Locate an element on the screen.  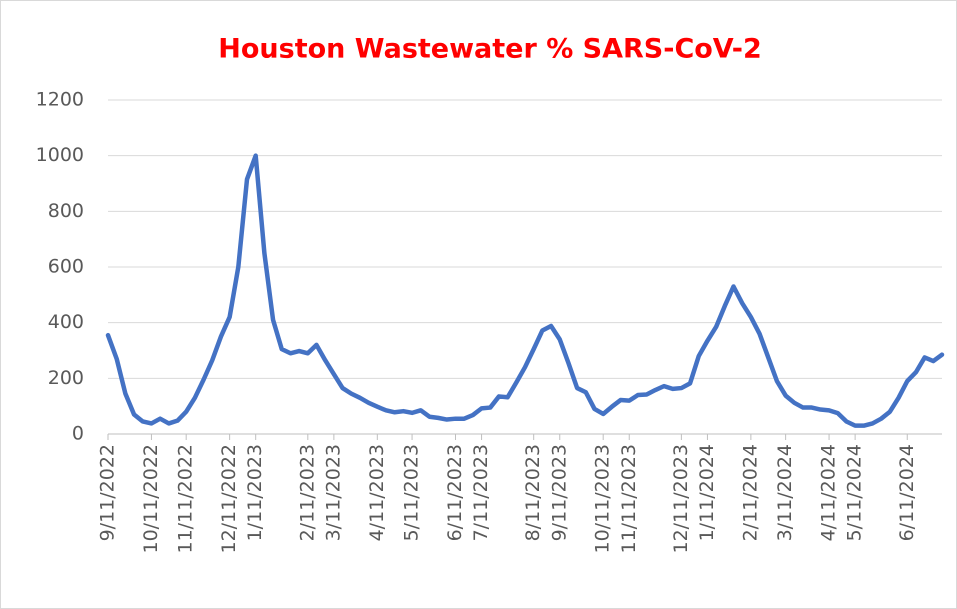
x-tick-label: 9/11/2022 is located at coordinates (108, 492).